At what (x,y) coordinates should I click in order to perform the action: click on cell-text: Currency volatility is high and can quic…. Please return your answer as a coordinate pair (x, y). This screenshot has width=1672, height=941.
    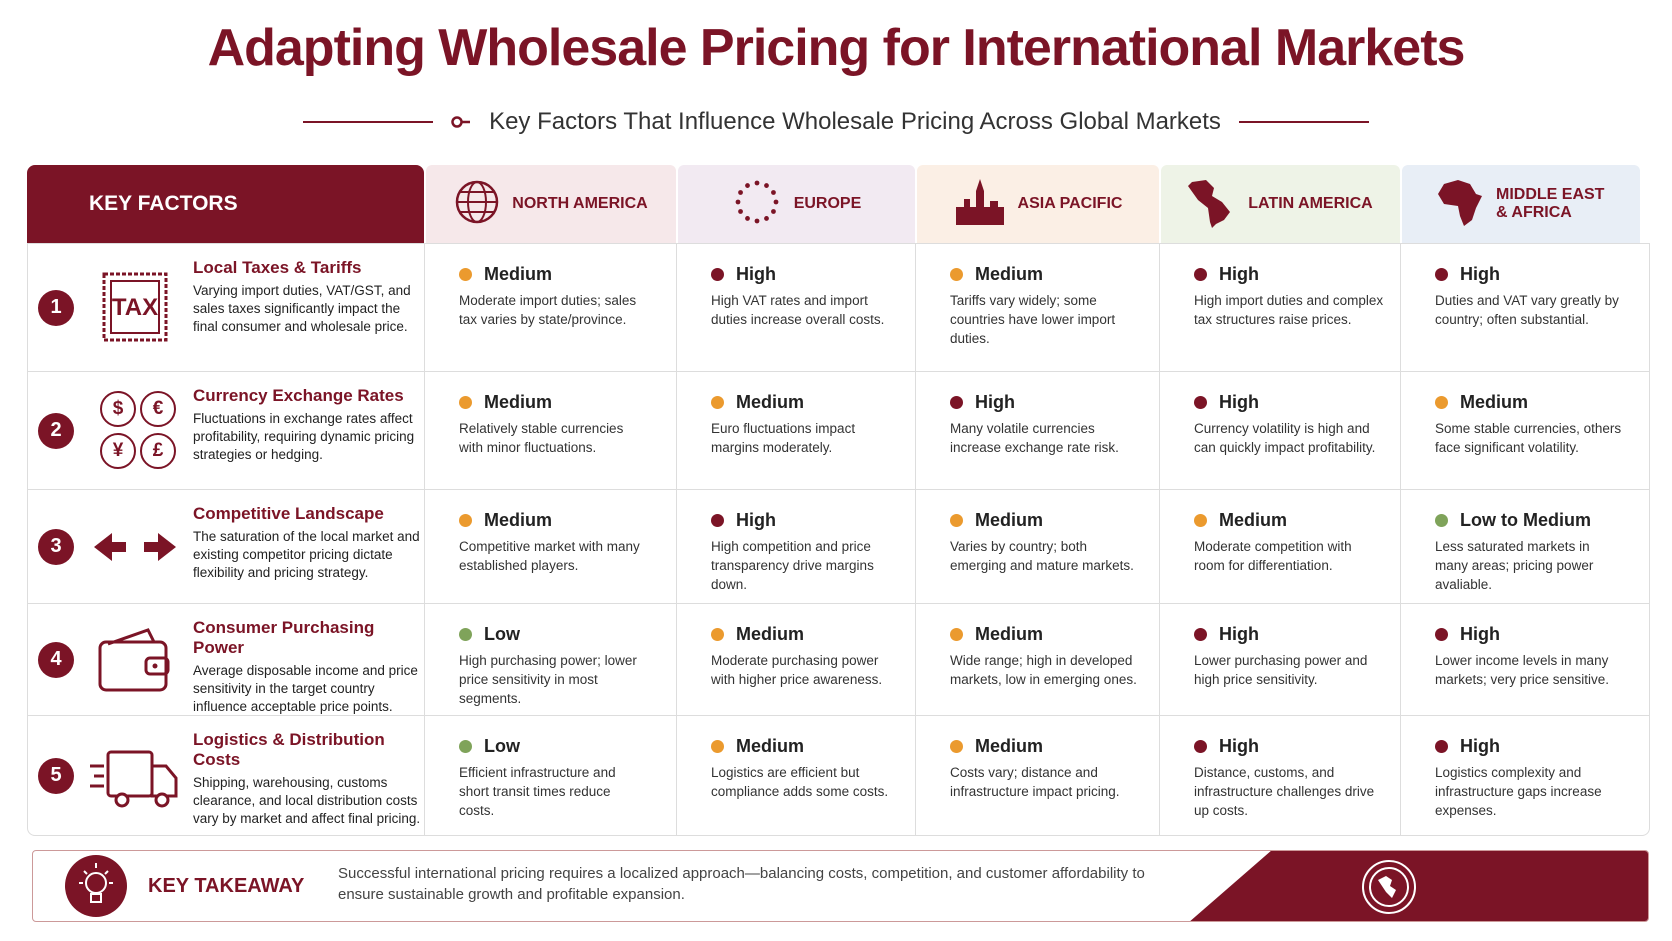
    Looking at the image, I should click on (1285, 438).